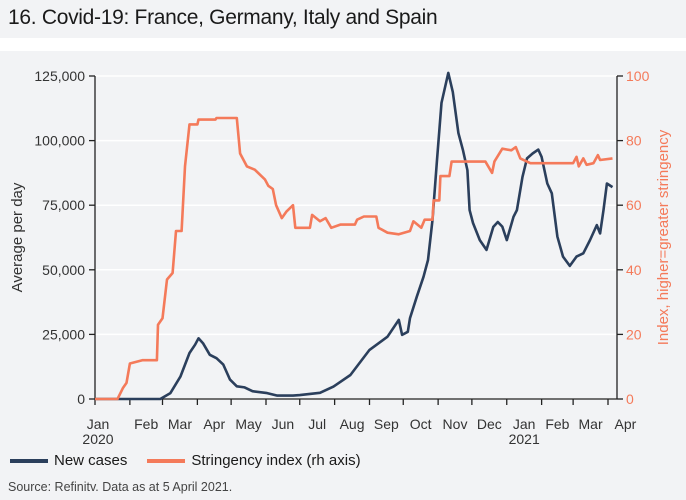  What do you see at coordinates (283, 424) in the screenshot?
I see `x-tick-label: Jun` at bounding box center [283, 424].